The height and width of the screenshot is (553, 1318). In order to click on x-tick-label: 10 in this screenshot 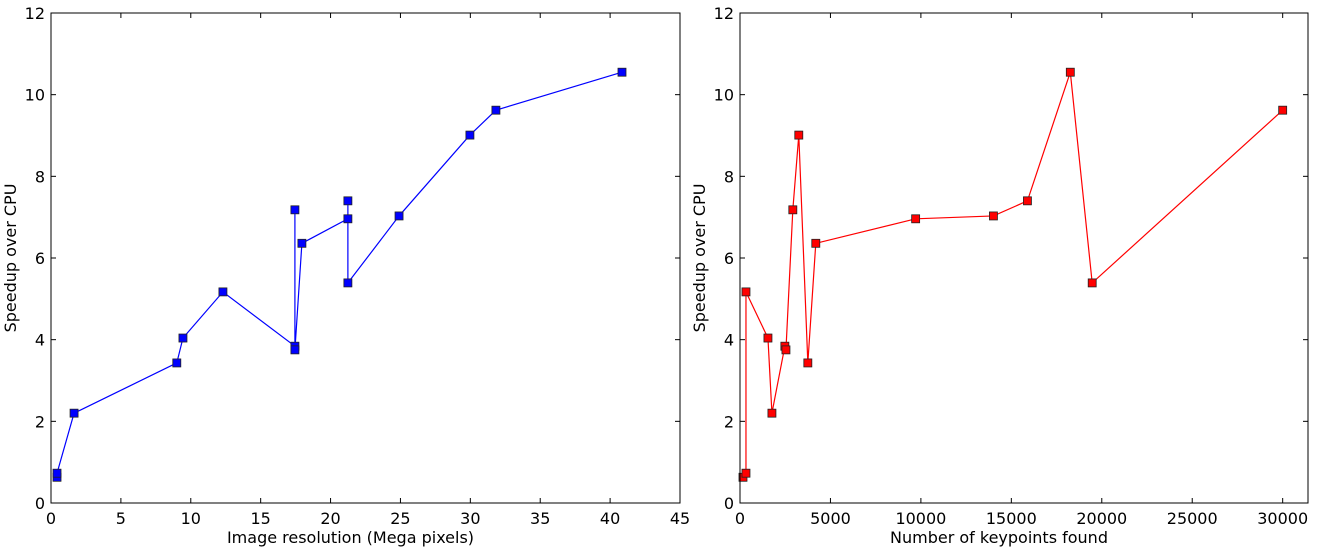, I will do `click(191, 518)`.